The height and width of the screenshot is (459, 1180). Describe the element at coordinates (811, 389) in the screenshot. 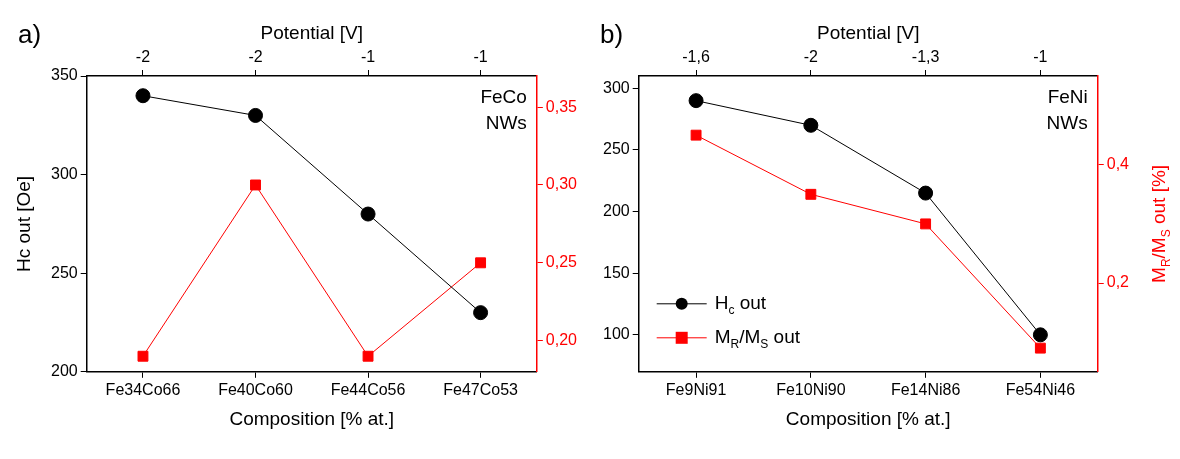

I see `x-tick-label: Fe10Ni90` at that location.